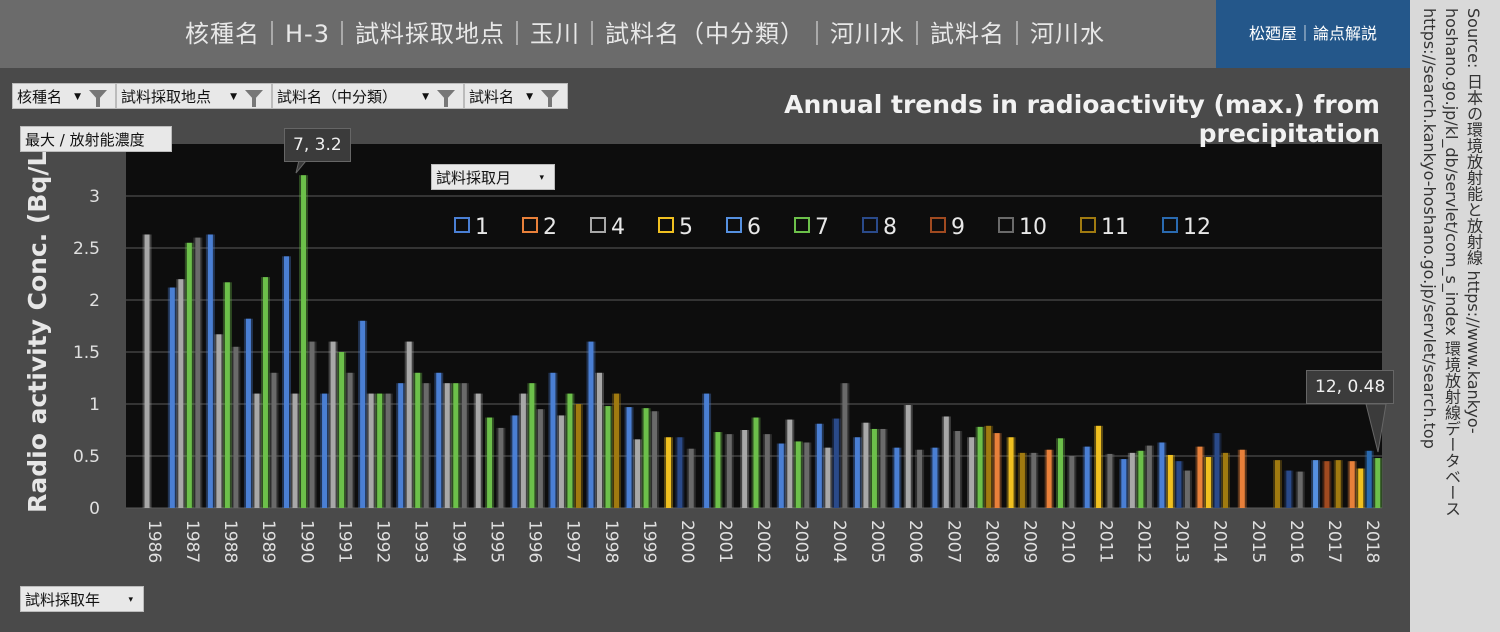  What do you see at coordinates (86, 457) in the screenshot?
I see `y-tick-label: 0.5` at bounding box center [86, 457].